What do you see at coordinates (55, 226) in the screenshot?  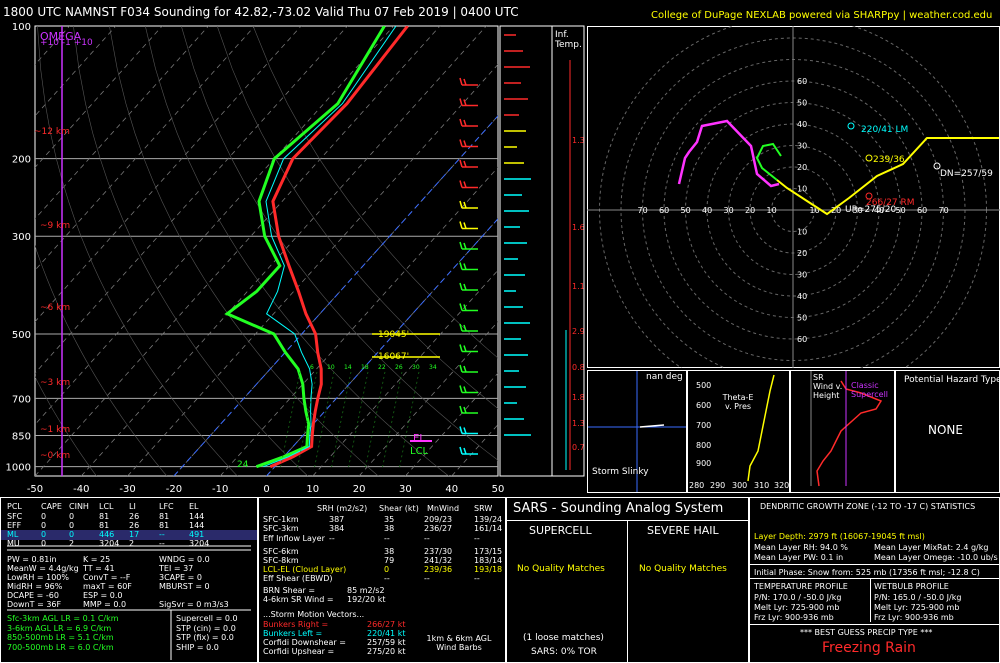 I see `height-label-9km: ~9 km` at bounding box center [55, 226].